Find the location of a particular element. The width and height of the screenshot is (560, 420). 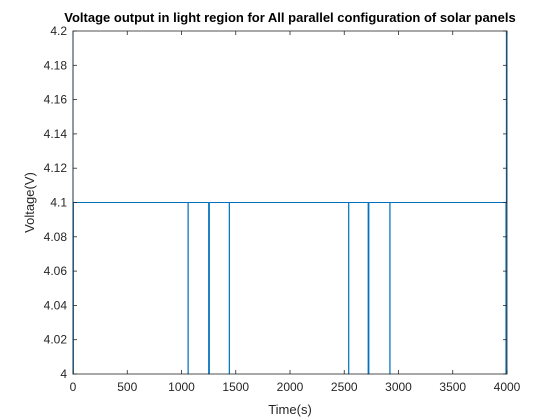

x-tick-label: 3000 is located at coordinates (398, 387).